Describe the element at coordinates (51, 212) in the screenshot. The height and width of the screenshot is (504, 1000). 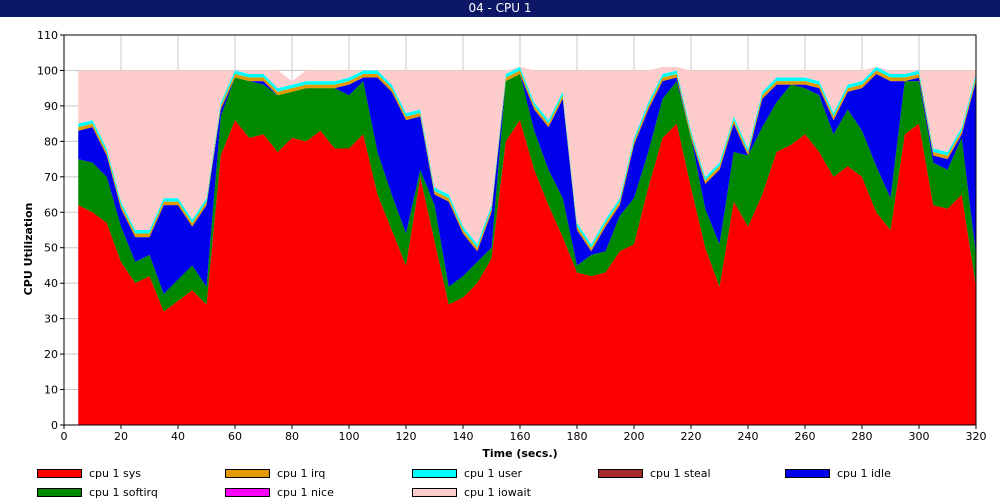
I see `y-tick-label: 60` at that location.